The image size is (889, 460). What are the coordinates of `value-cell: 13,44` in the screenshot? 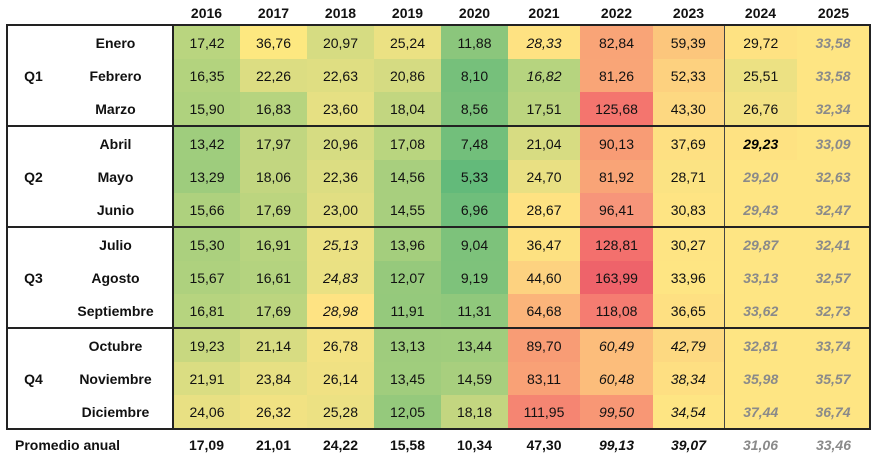 It's located at (474, 344).